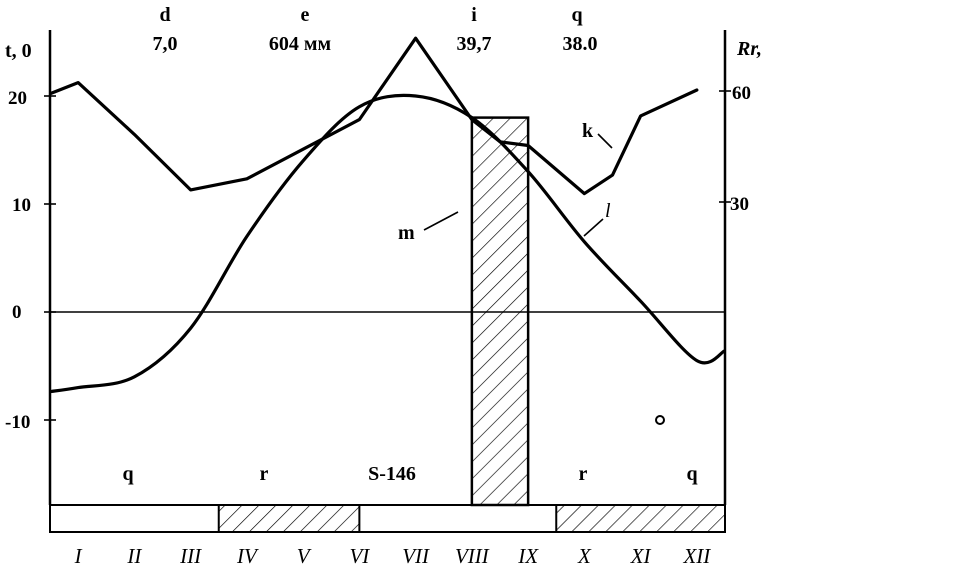 The width and height of the screenshot is (958, 587). Describe the element at coordinates (127, 474) in the screenshot. I see `bottom-label-q-left: q` at that location.